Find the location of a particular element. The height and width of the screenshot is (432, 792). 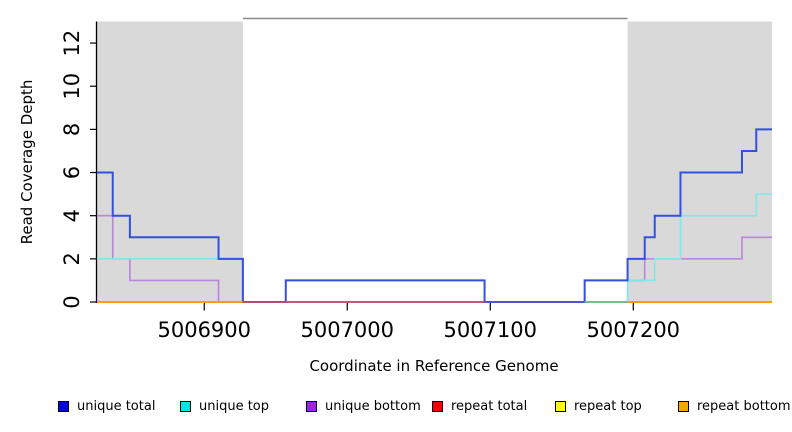

x-tick-label: 5007100 is located at coordinates (491, 330).